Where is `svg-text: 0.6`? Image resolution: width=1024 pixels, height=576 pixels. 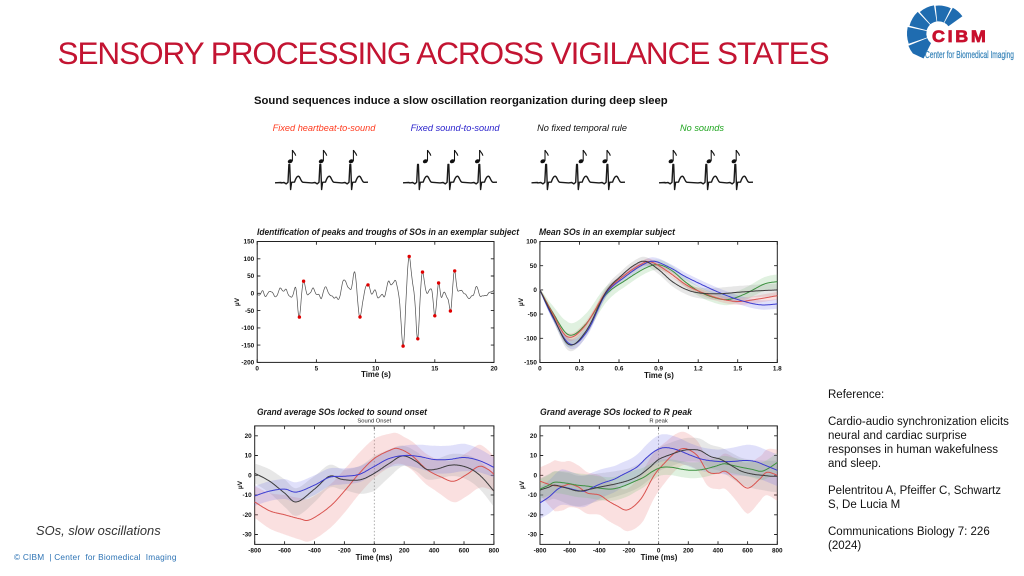
svg-text: 0.6 is located at coordinates (619, 369).